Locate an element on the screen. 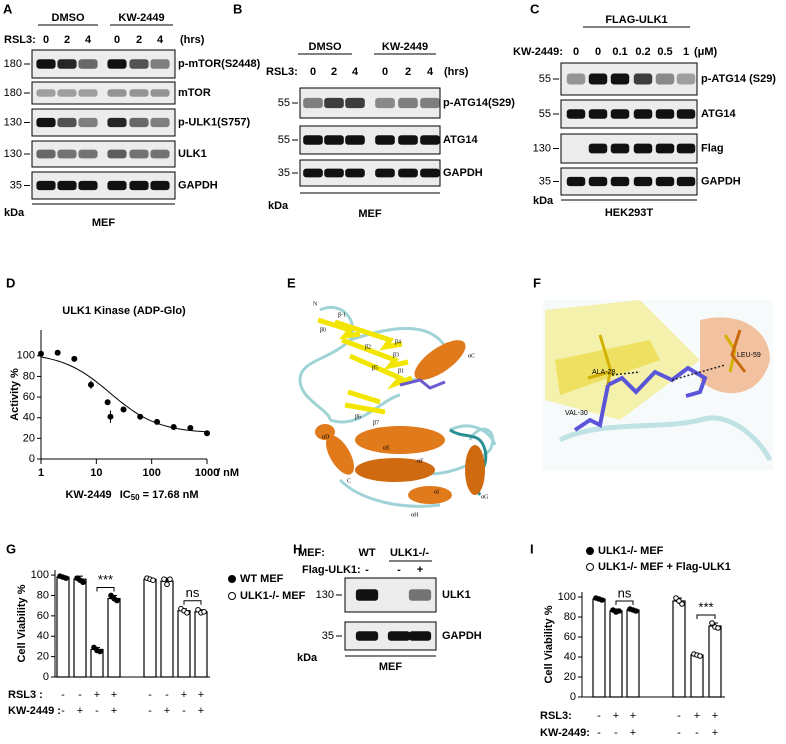 This screenshot has width=786, height=744. mw-marker: 55 is located at coordinates (284, 140).